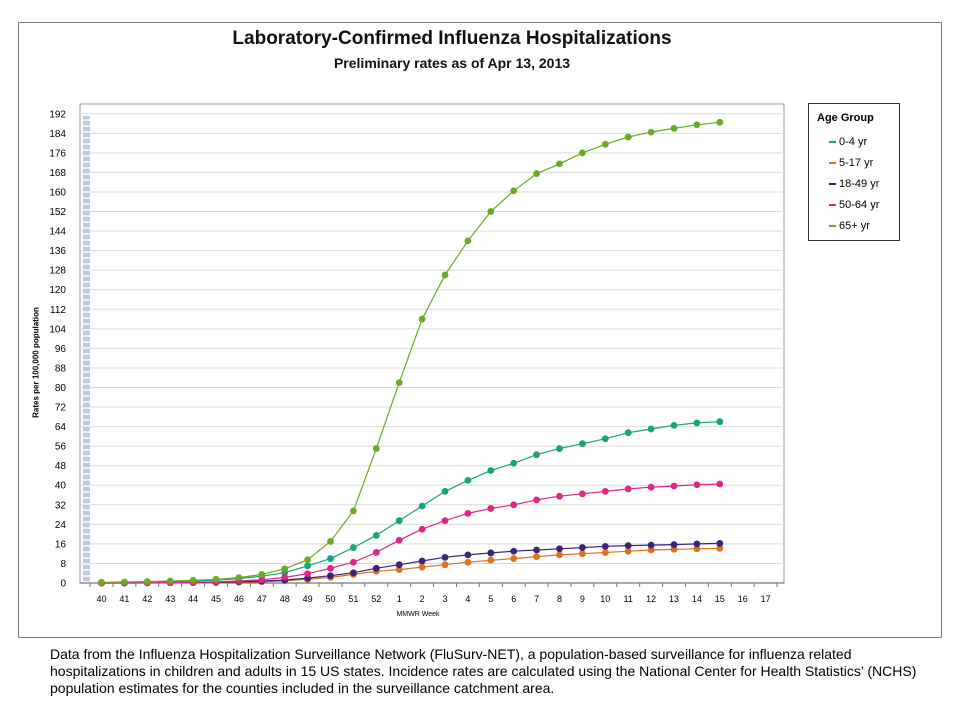 This screenshot has width=960, height=720. Describe the element at coordinates (559, 599) in the screenshot. I see `x-tick-label: 8` at that location.